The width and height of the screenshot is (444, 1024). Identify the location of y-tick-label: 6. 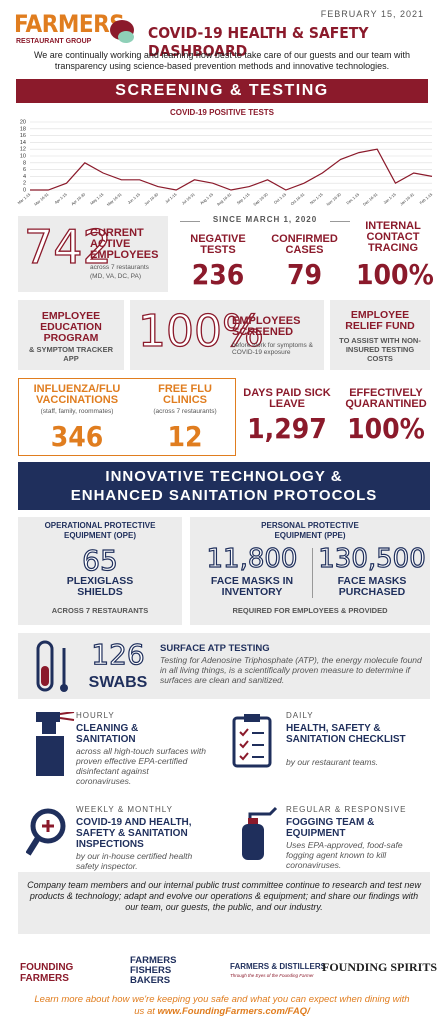
(24, 170).